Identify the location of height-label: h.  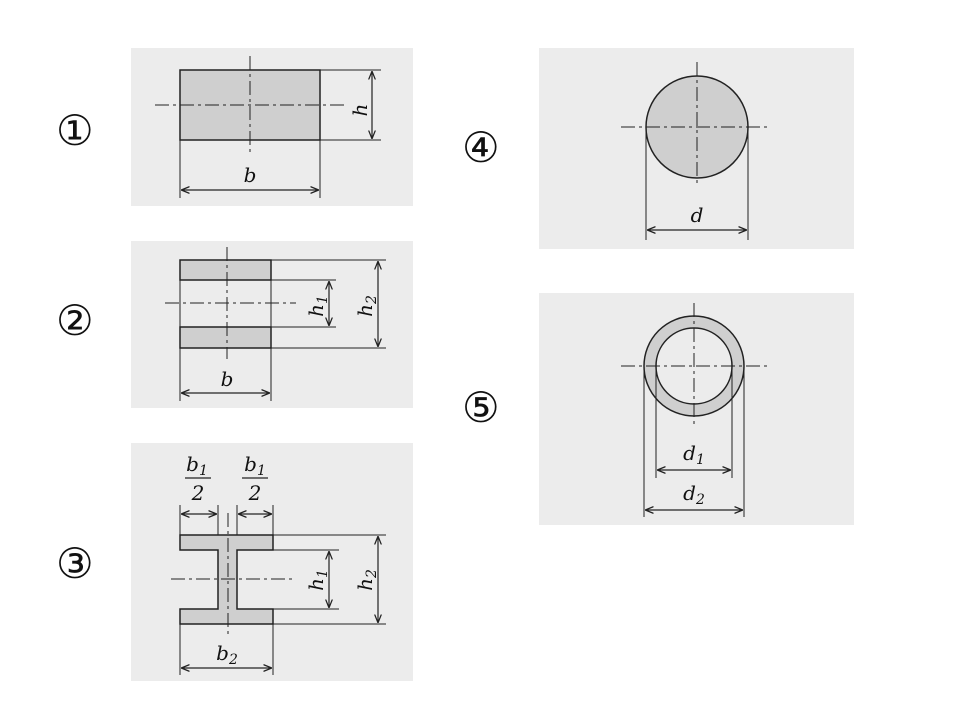
(360, 110).